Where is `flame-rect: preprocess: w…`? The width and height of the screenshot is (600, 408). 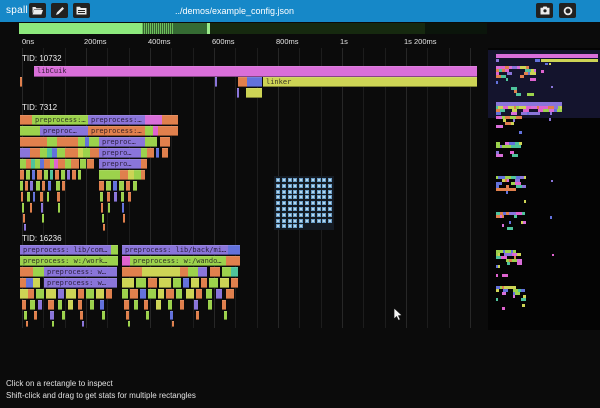 flame-rect: preprocess: w… is located at coordinates (80, 272).